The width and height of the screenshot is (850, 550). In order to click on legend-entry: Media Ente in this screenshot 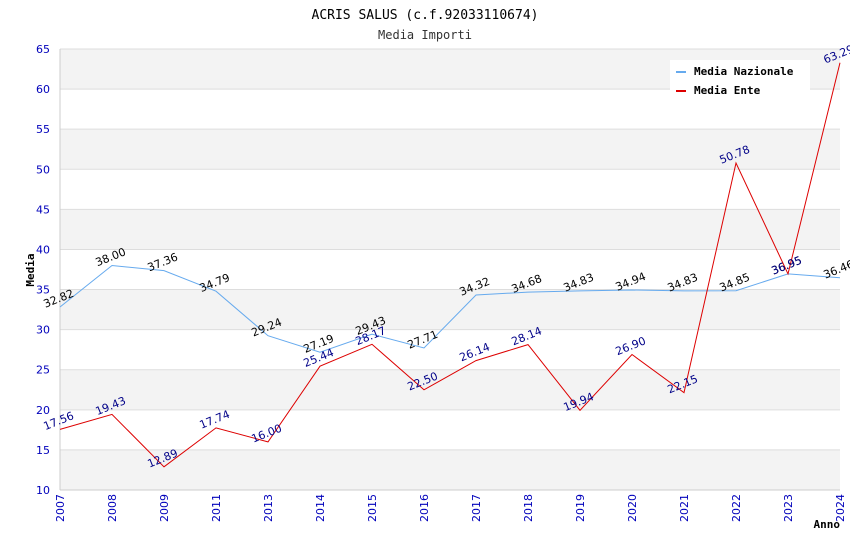, I will do `click(727, 90)`.